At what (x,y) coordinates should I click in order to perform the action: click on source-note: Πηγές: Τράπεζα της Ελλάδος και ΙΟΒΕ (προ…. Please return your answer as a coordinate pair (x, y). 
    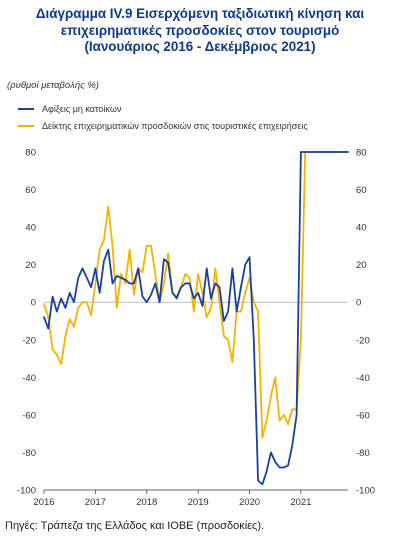
    Looking at the image, I should click on (135, 526).